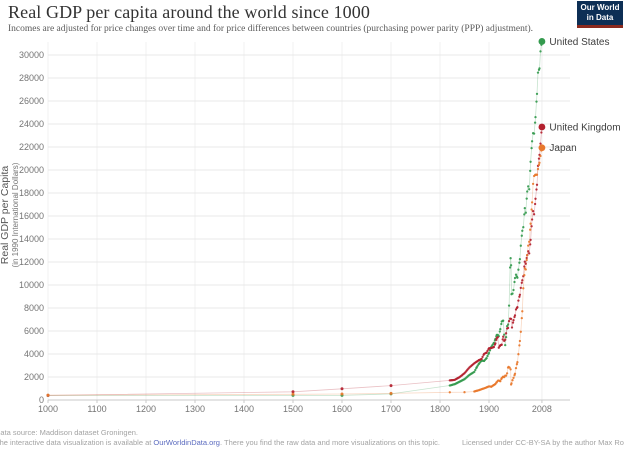  I want to click on y-tick-label: 30000, so click(31, 55).